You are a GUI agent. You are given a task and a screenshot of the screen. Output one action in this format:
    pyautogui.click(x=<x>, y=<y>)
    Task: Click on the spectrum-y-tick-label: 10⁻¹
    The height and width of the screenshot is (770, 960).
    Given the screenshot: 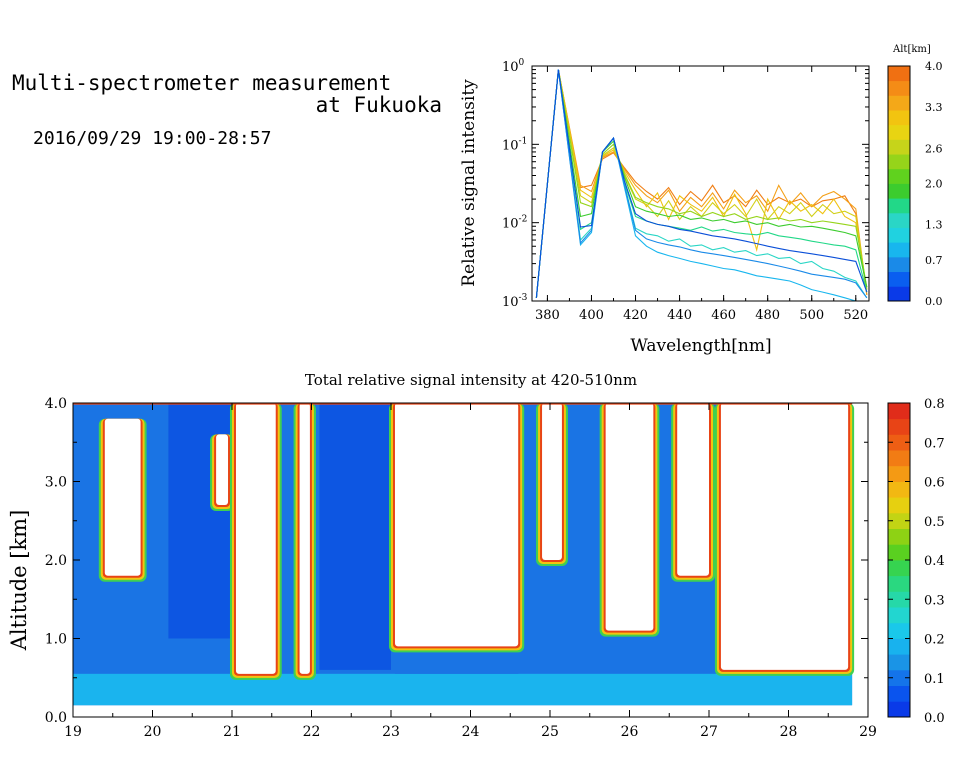 What is the action you would take?
    pyautogui.click(x=514, y=144)
    